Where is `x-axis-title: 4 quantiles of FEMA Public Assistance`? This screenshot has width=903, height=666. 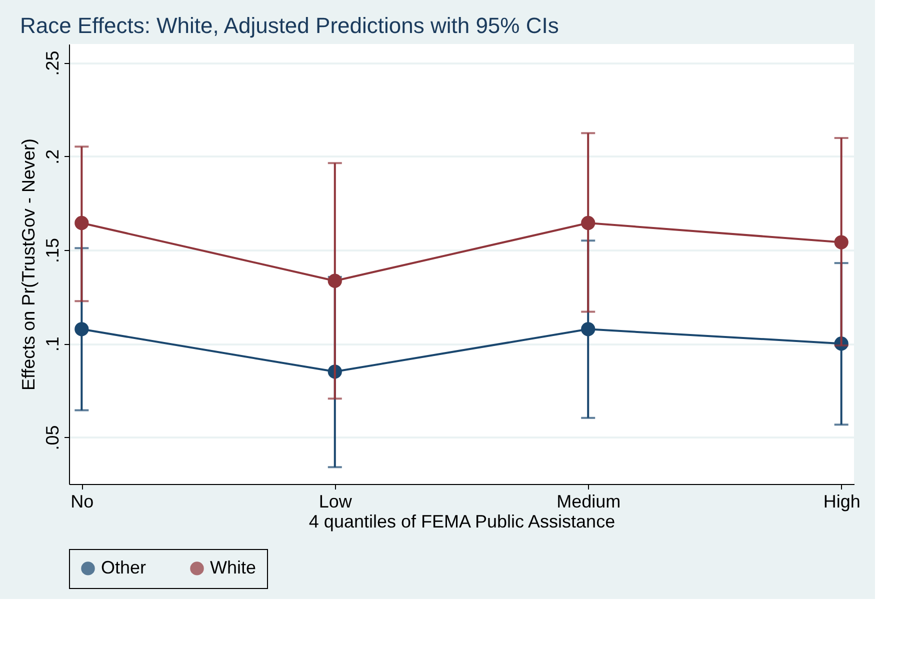
x-axis-title: 4 quantiles of FEMA Public Assistance is located at coordinates (462, 522).